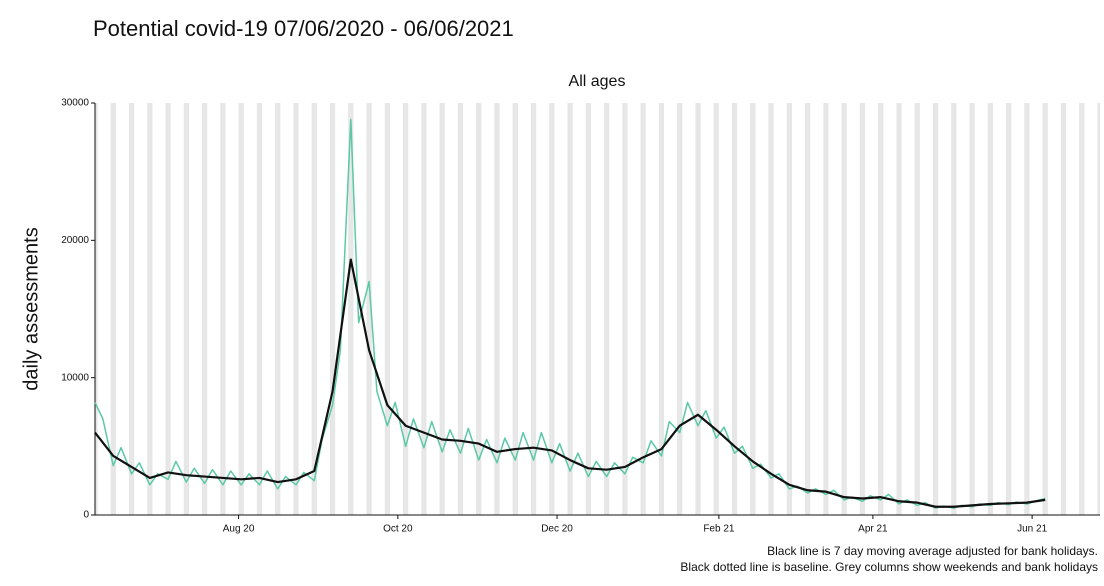  What do you see at coordinates (86, 515) in the screenshot?
I see `y-tick-label: 0` at bounding box center [86, 515].